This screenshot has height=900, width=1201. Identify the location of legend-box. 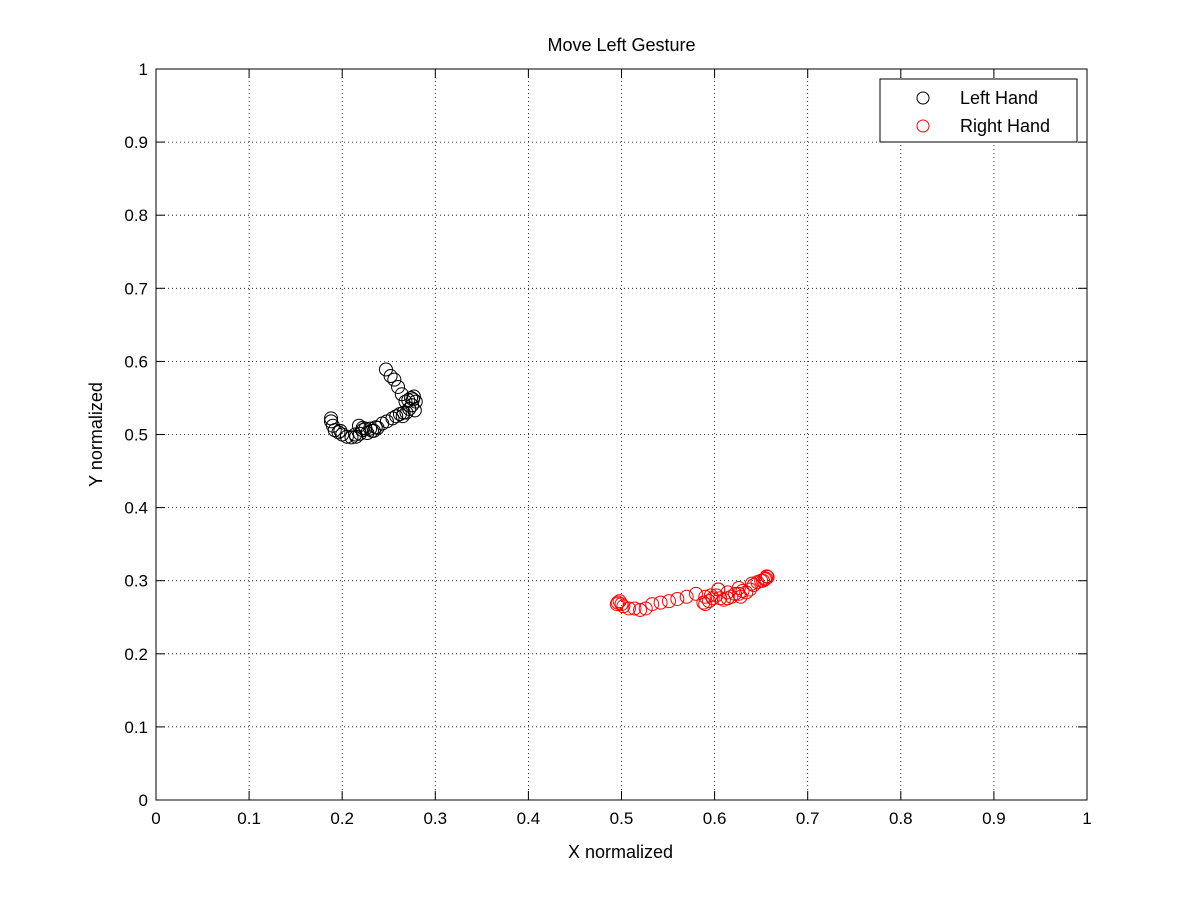
(978, 110).